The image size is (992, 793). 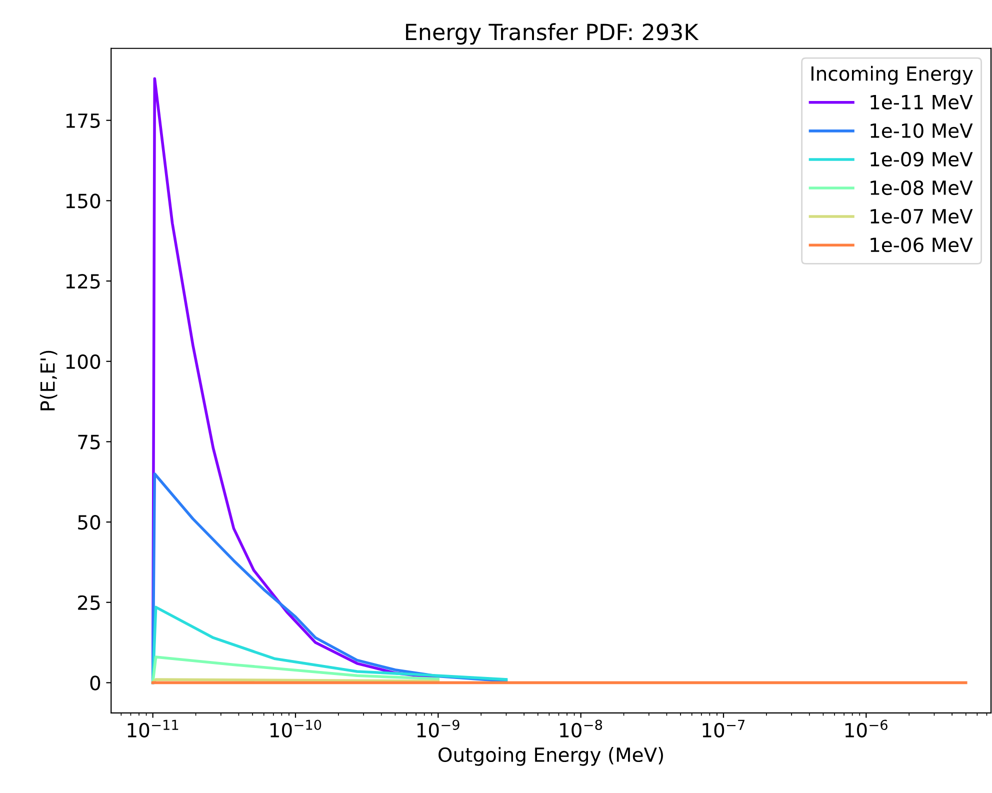 What do you see at coordinates (83, 201) in the screenshot?
I see `y-tick-label: 150` at bounding box center [83, 201].